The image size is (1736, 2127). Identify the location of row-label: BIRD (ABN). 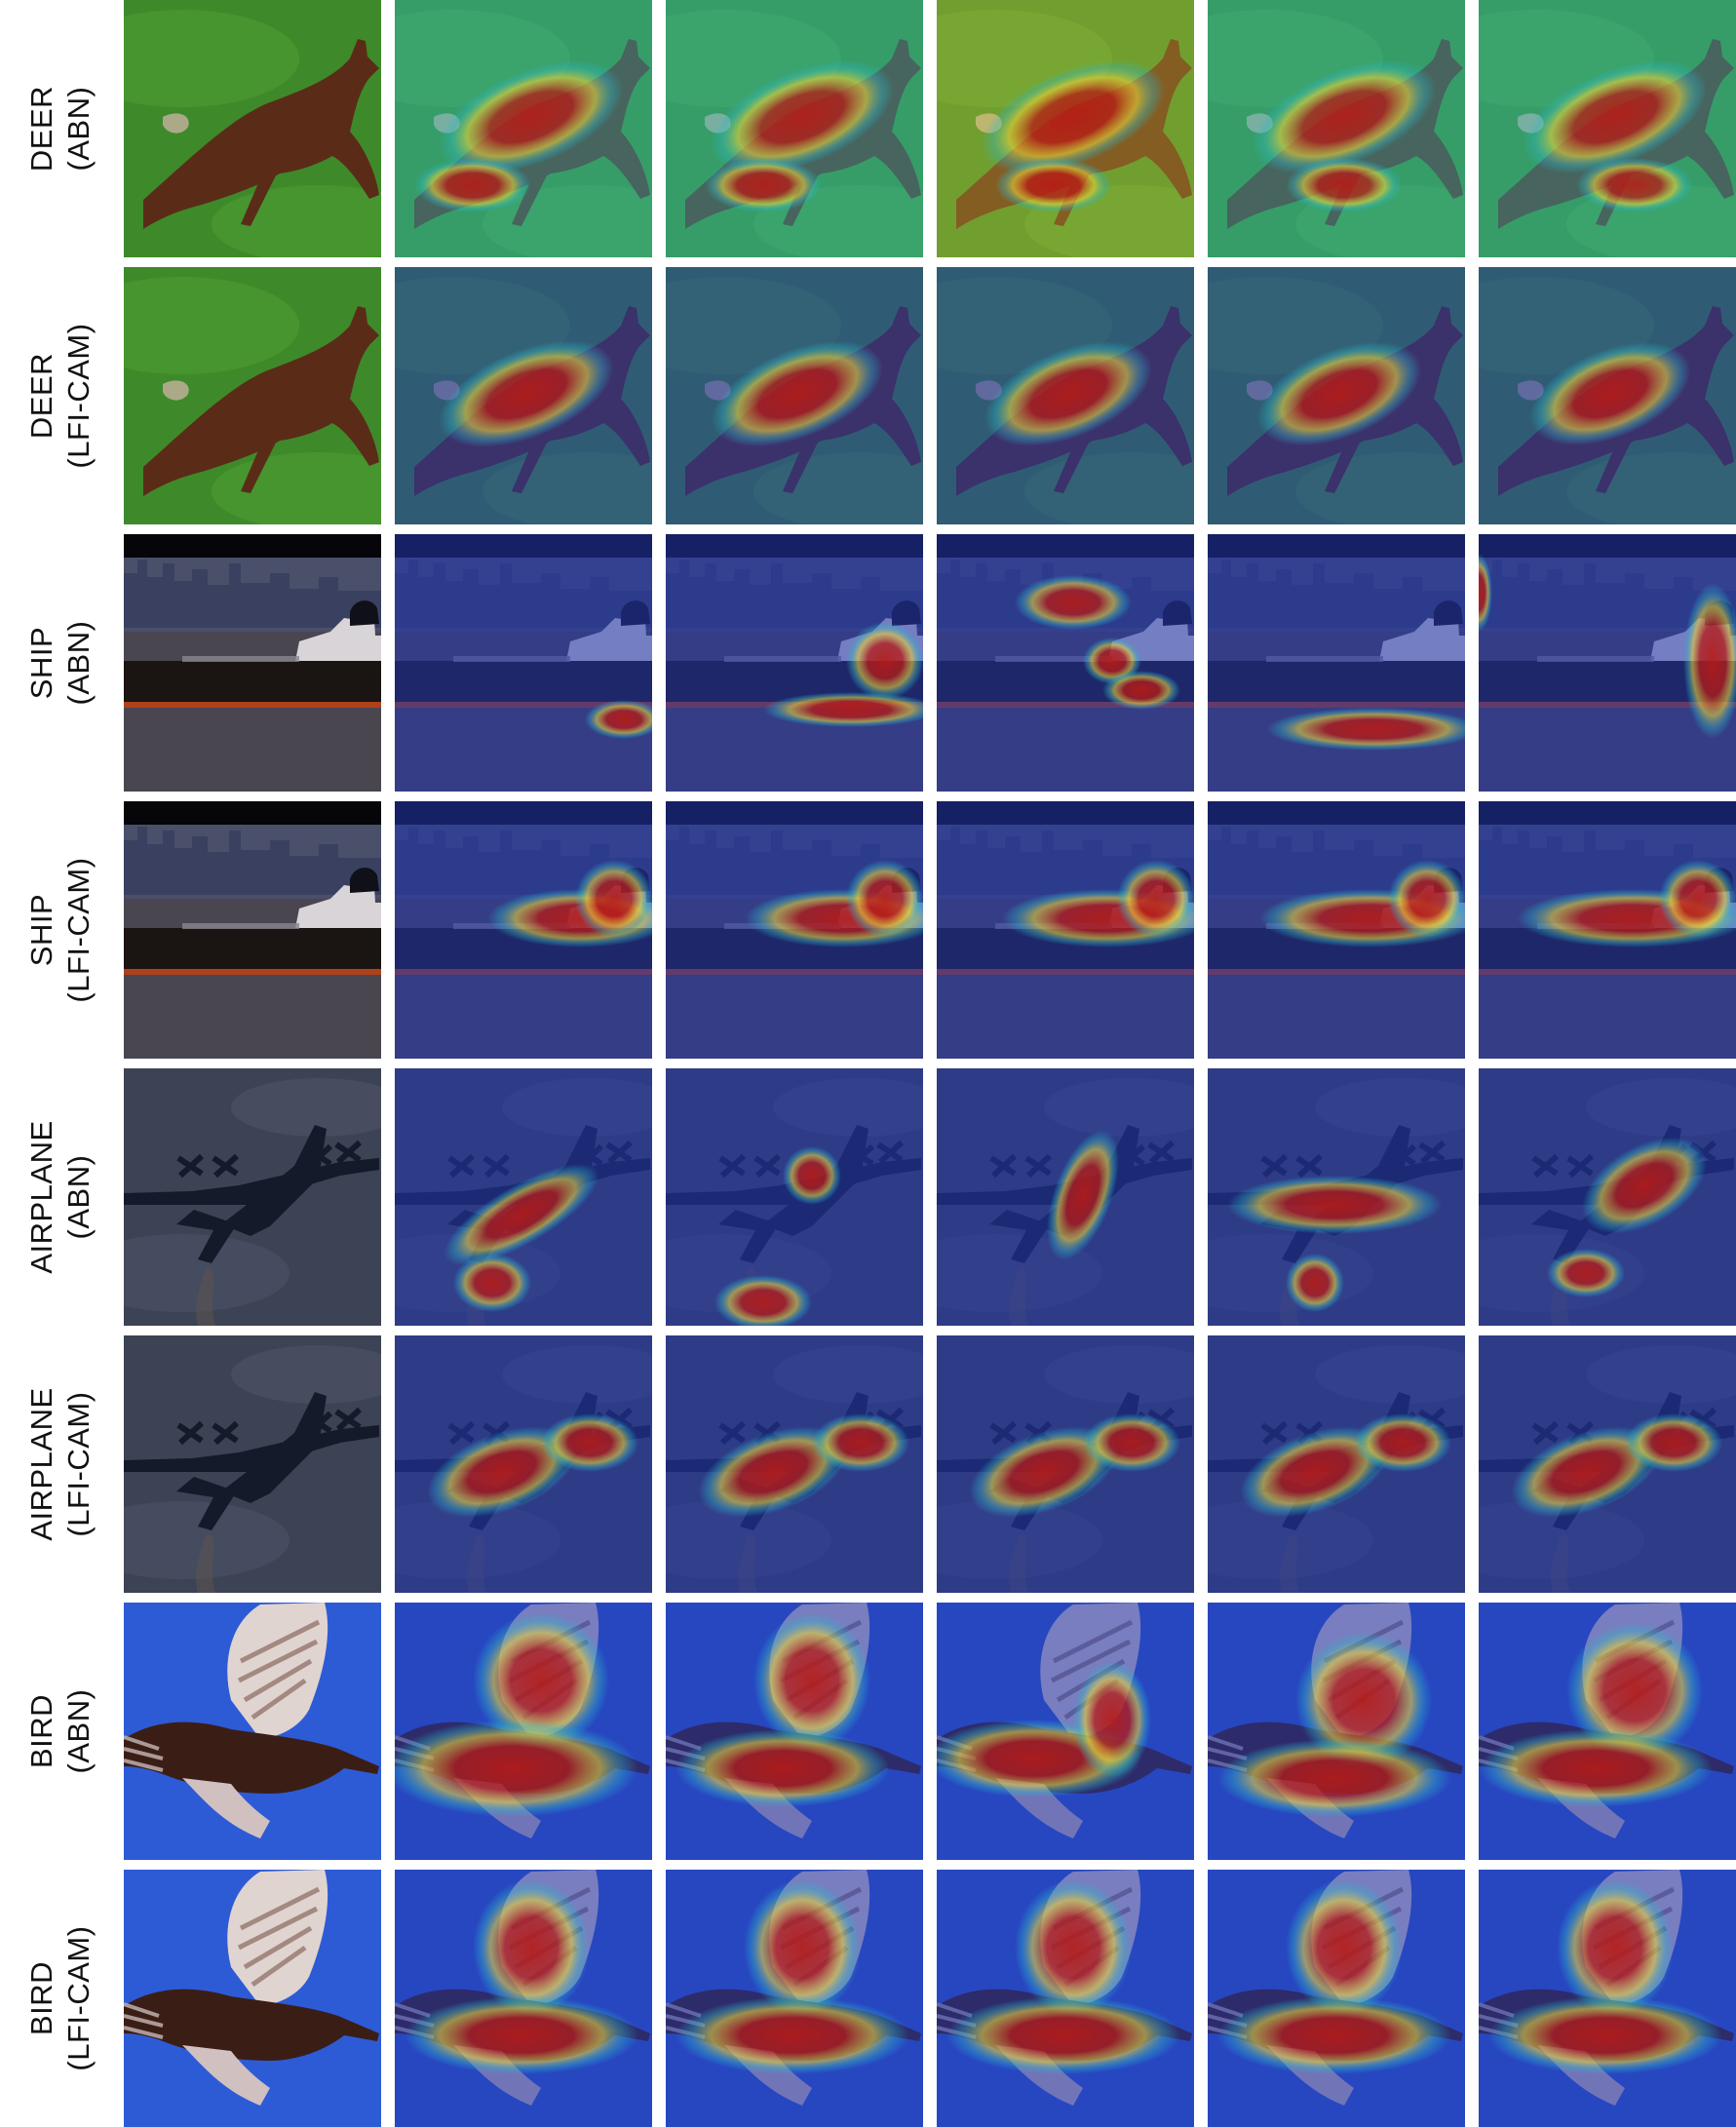
(60, 1731).